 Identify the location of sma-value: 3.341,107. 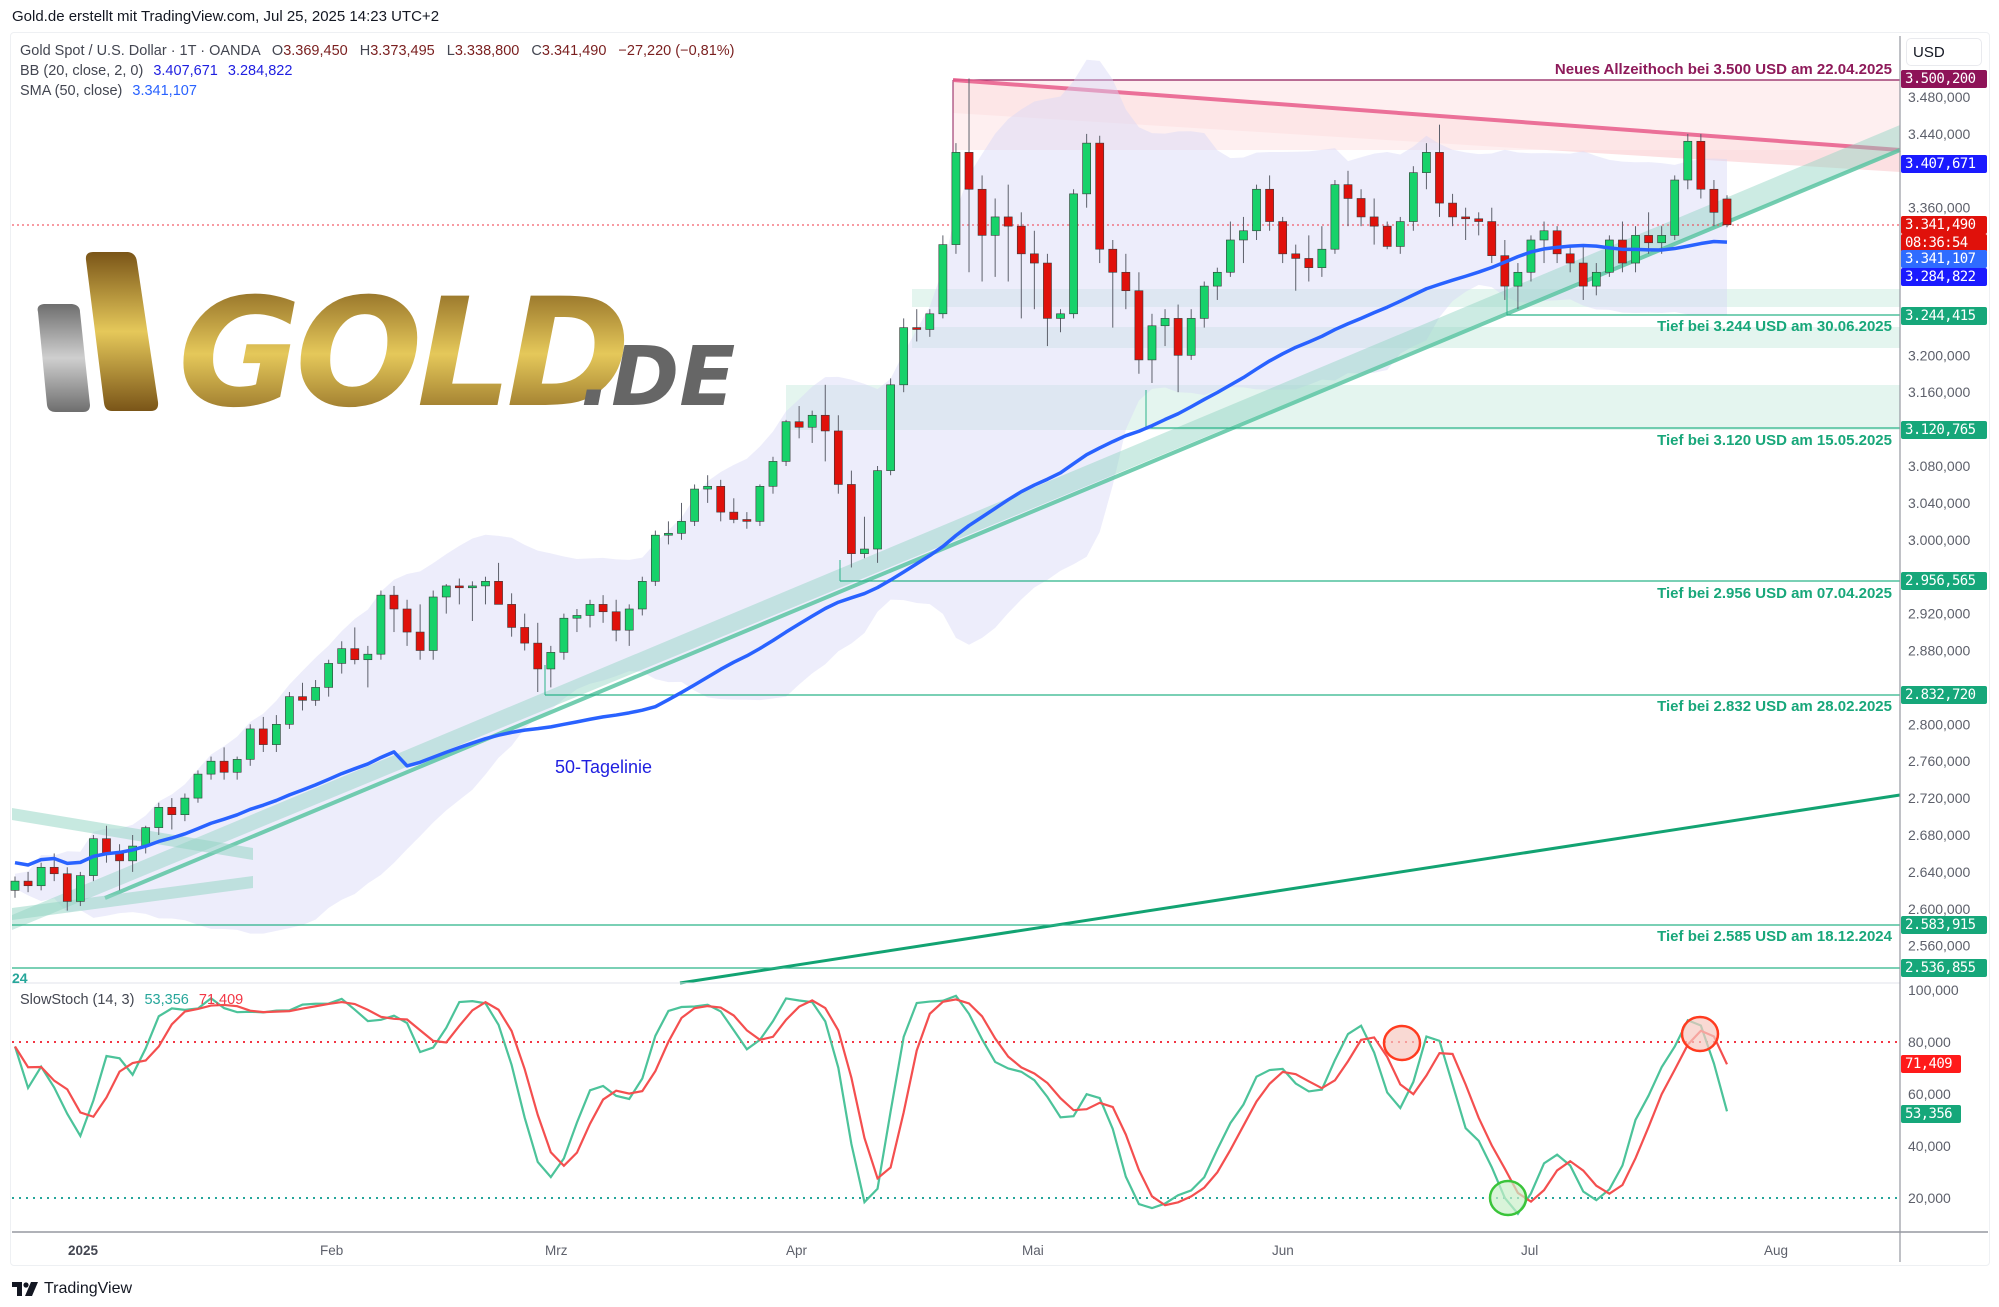
(164, 91).